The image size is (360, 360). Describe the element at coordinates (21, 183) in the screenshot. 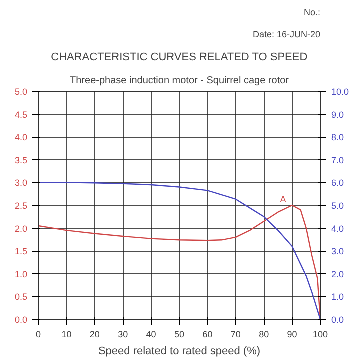

I see `y-tick-label: 3.0` at that location.